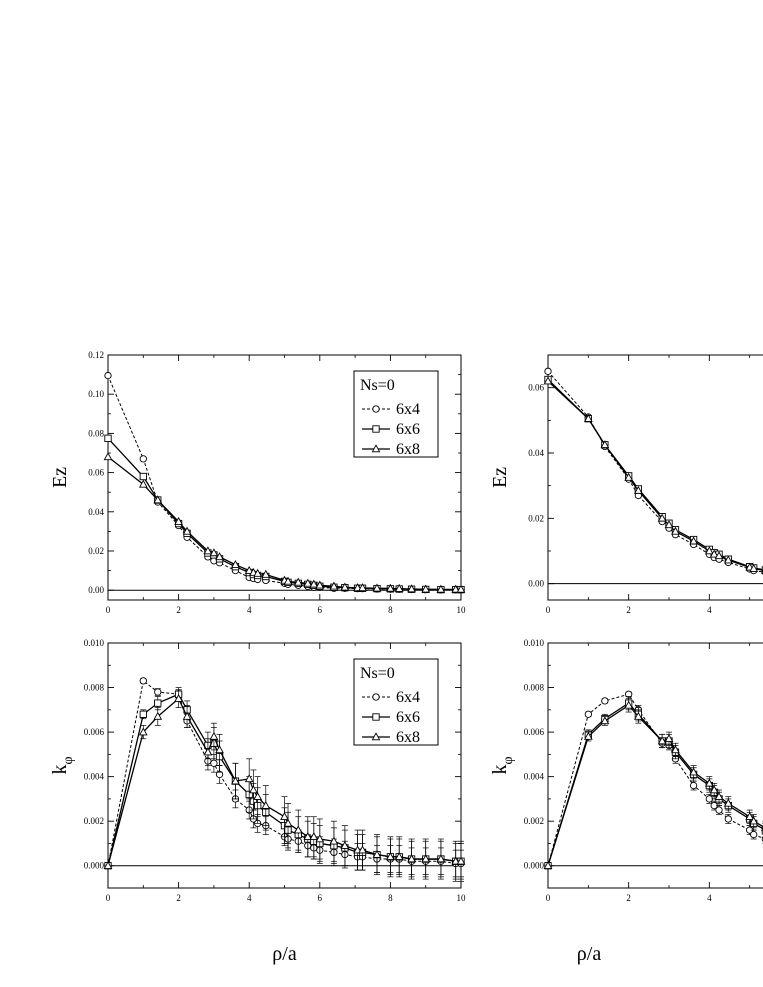  What do you see at coordinates (94, 643) in the screenshot?
I see `y-tick-label: 0.010` at bounding box center [94, 643].